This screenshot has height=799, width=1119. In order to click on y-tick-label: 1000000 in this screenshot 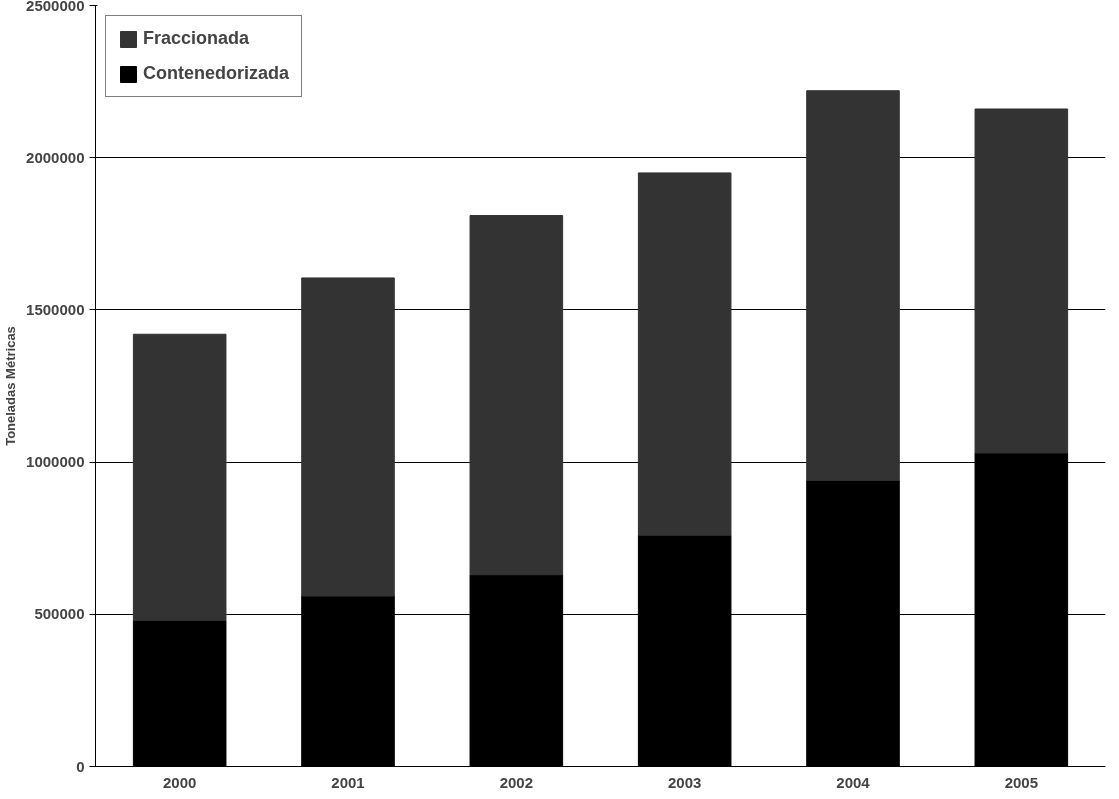, I will do `click(55, 462)`.